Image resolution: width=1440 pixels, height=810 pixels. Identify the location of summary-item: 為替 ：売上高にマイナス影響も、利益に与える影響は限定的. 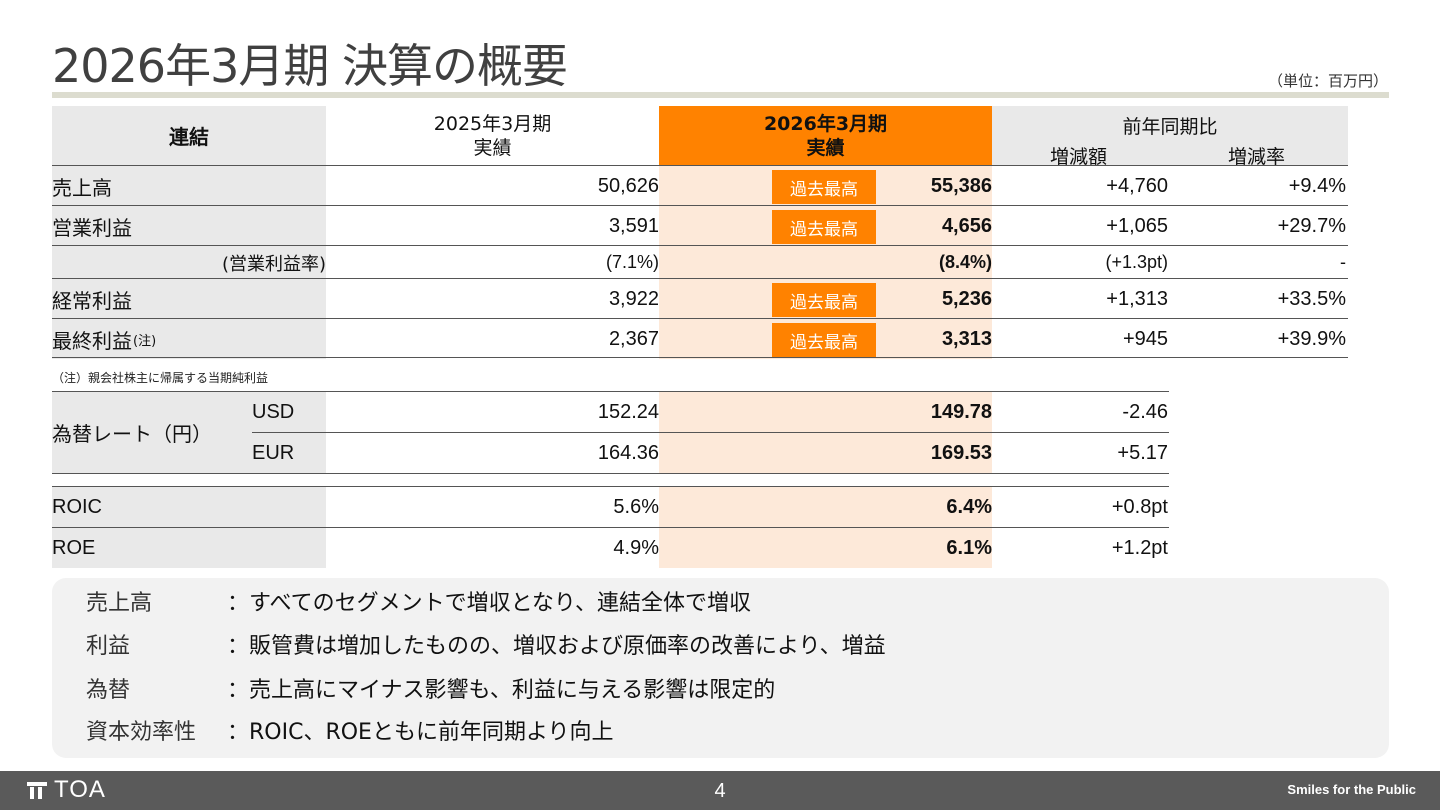
(720, 692).